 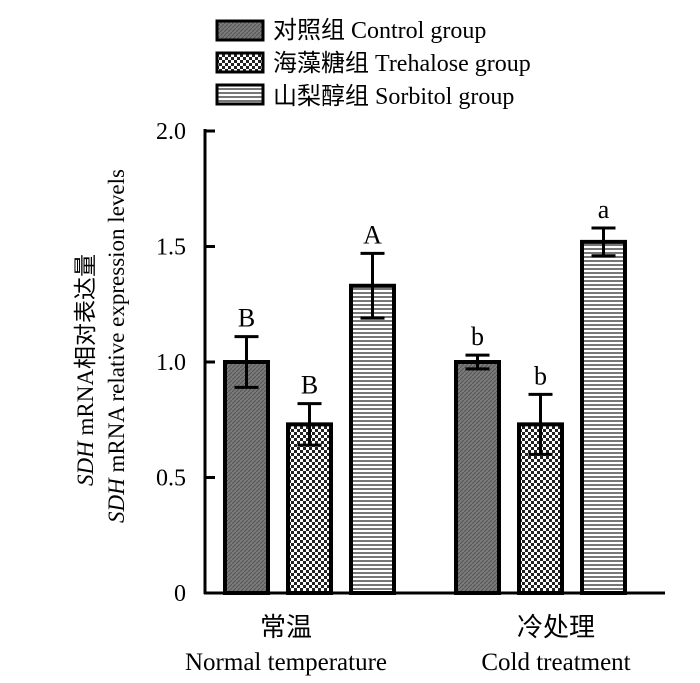 I want to click on significance-letter: A, so click(x=372, y=234).